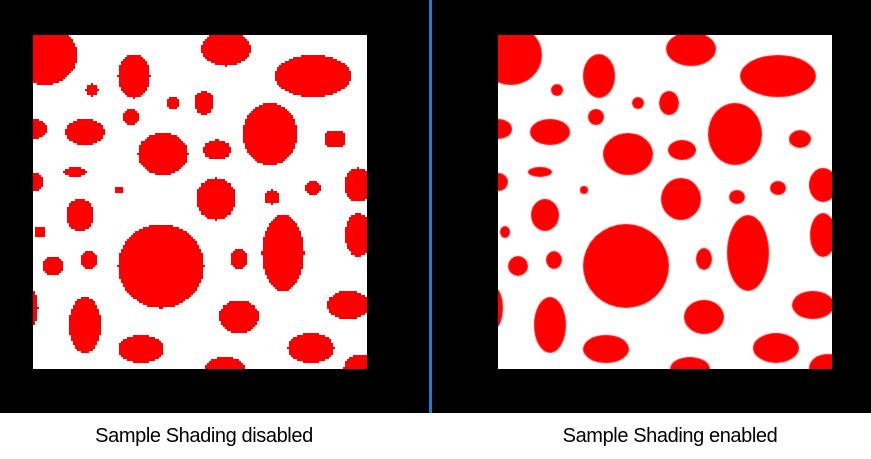  Describe the element at coordinates (430, 206) in the screenshot. I see `divider-line` at that location.